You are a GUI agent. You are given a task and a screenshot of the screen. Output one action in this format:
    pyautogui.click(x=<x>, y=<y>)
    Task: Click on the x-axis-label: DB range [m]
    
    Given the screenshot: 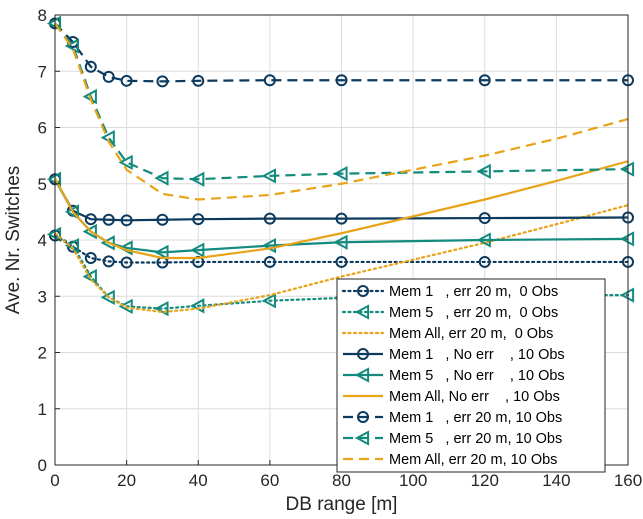 What is the action you would take?
    pyautogui.click(x=342, y=504)
    